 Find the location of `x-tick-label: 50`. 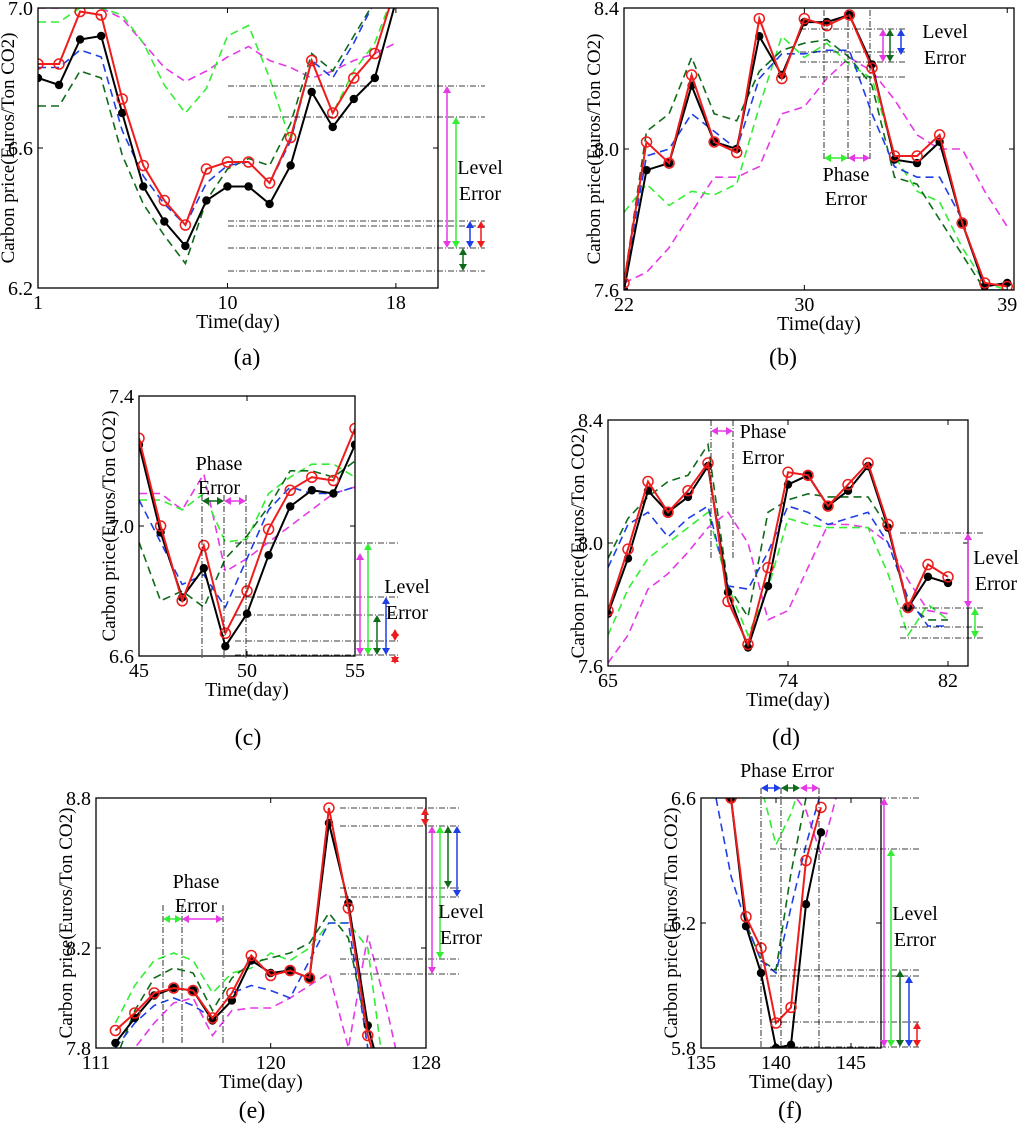

x-tick-label: 50 is located at coordinates (247, 671).